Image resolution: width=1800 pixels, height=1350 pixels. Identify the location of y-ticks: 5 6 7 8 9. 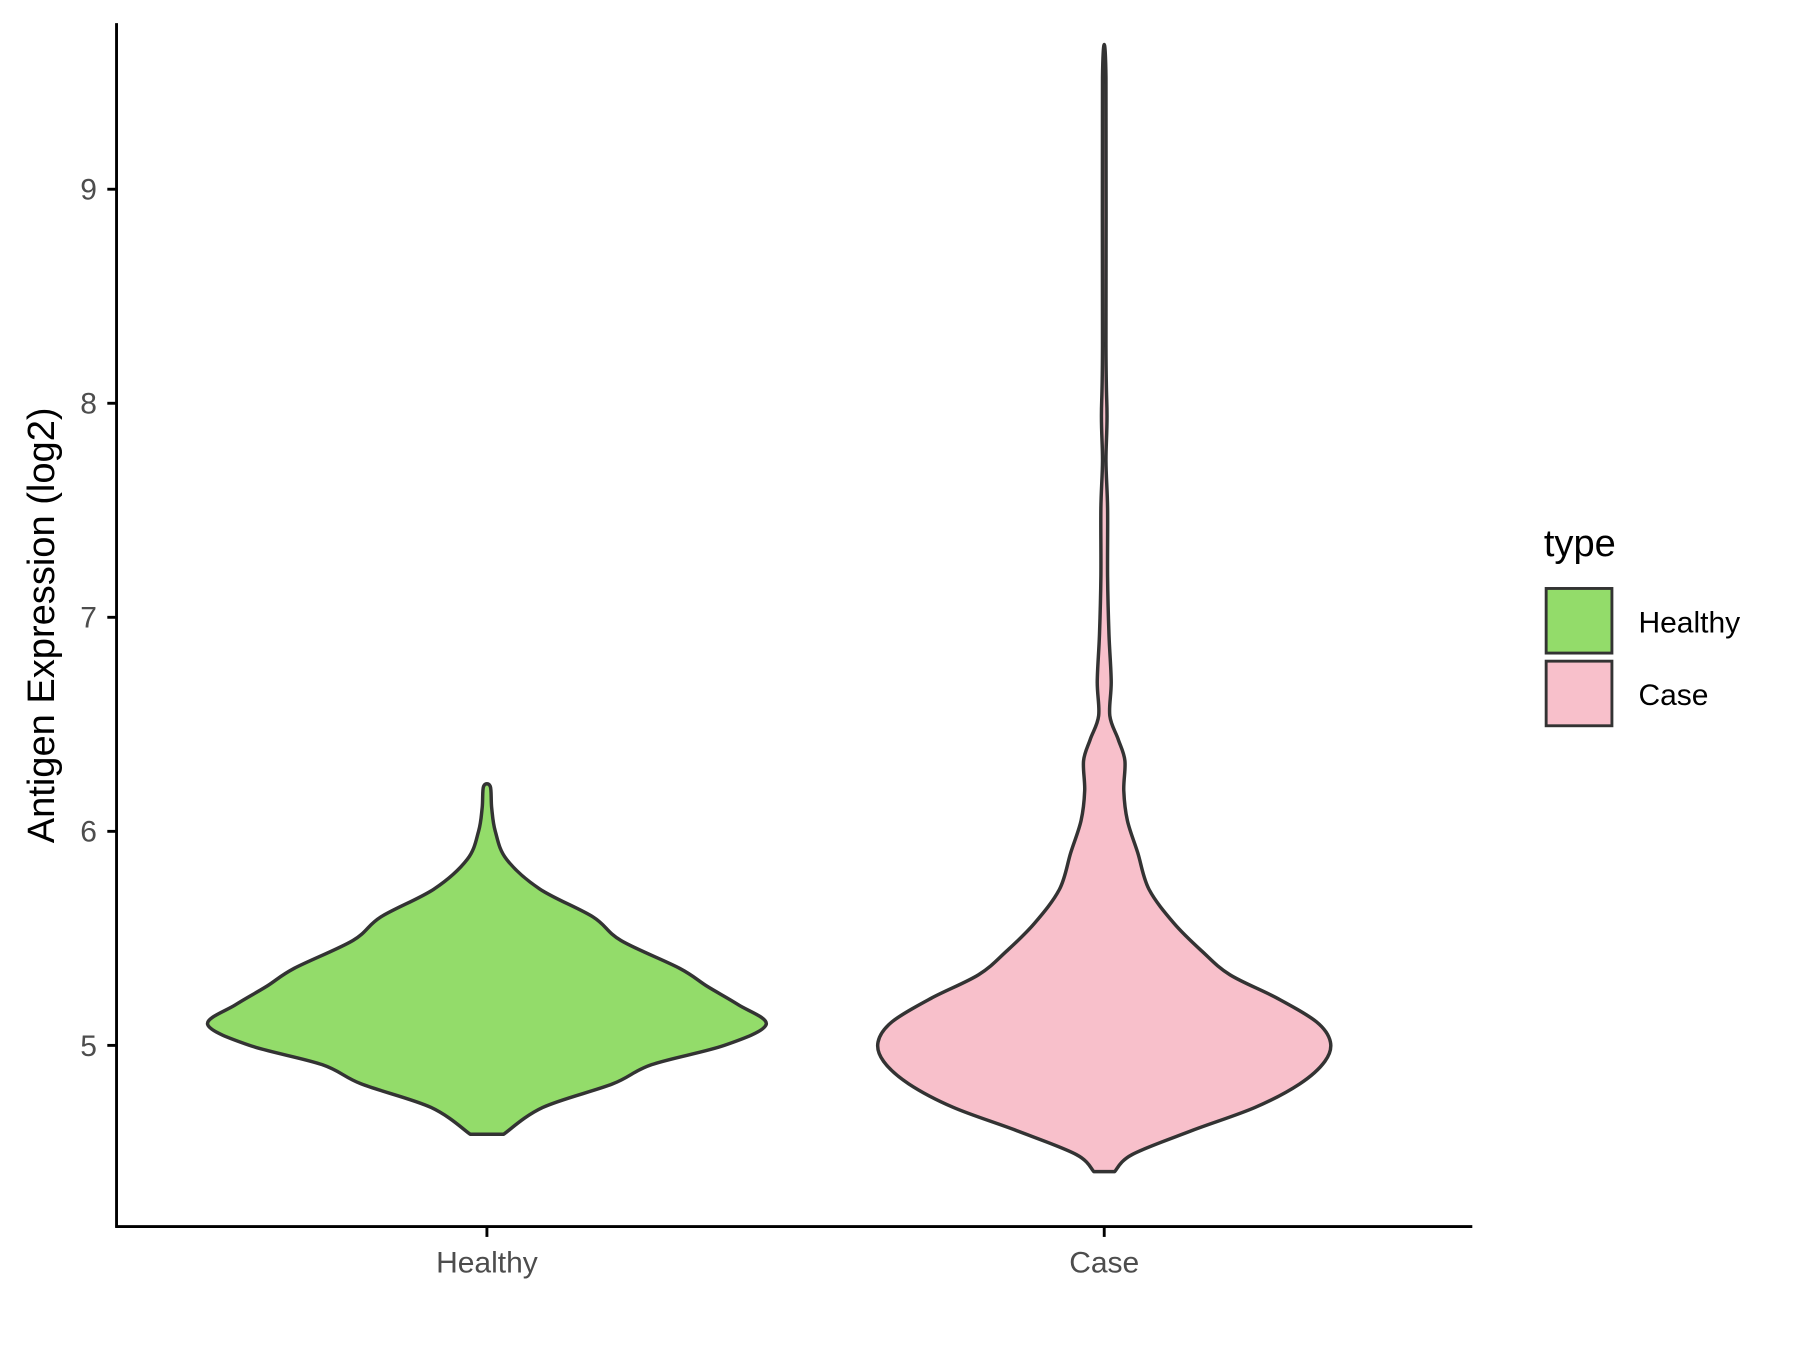
(98, 618).